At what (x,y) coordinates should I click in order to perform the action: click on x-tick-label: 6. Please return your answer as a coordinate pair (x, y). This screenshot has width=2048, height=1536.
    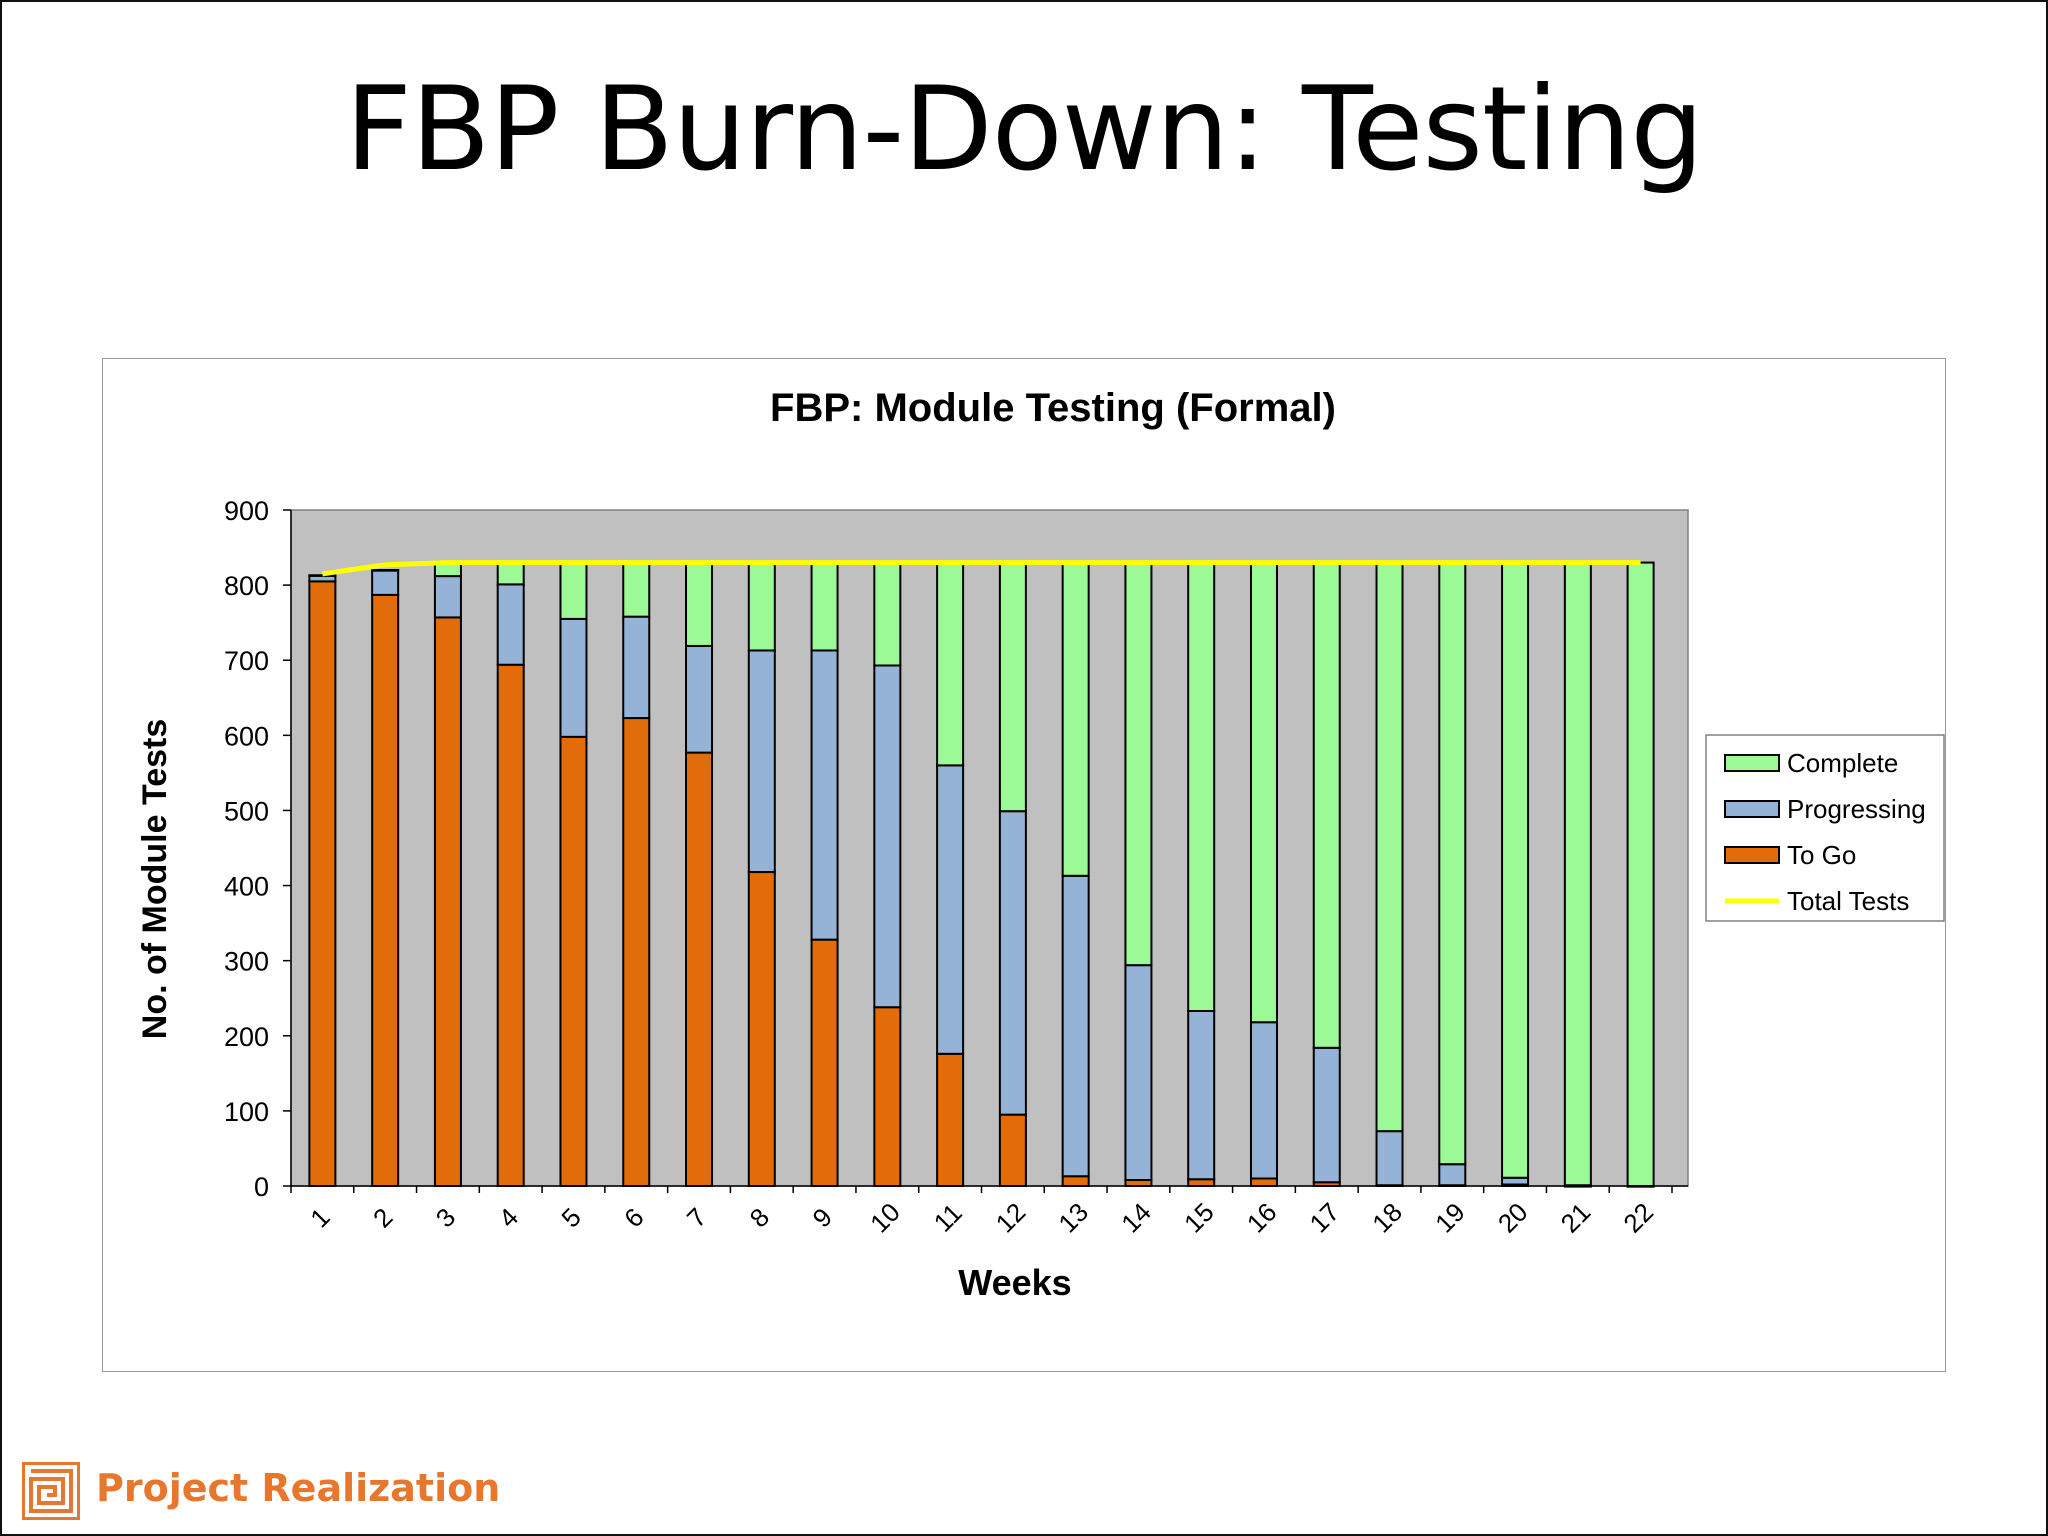
    Looking at the image, I should click on (633, 1217).